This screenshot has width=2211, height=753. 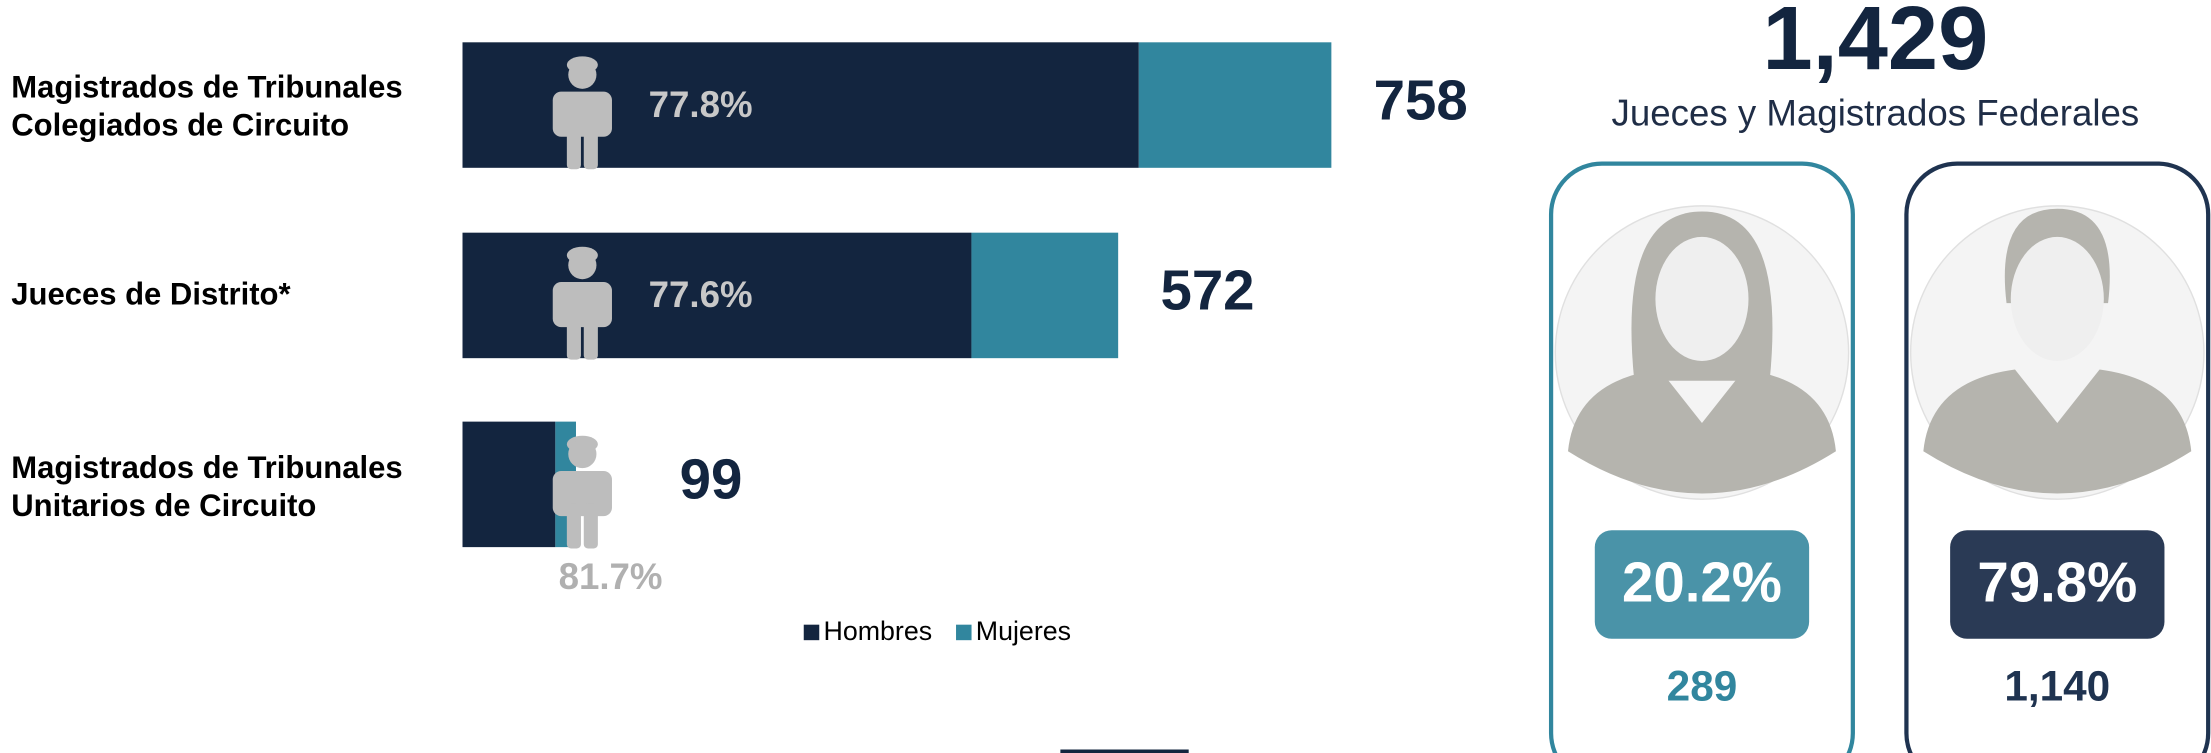 I want to click on category-label: Jueces de Distrito*, so click(x=151, y=294).